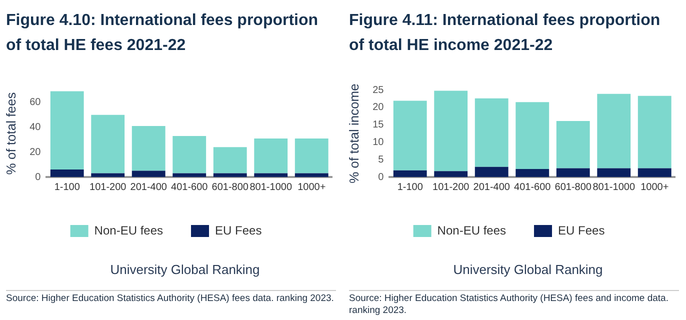  Describe the element at coordinates (378, 90) in the screenshot. I see `y-tick-label: 25` at that location.